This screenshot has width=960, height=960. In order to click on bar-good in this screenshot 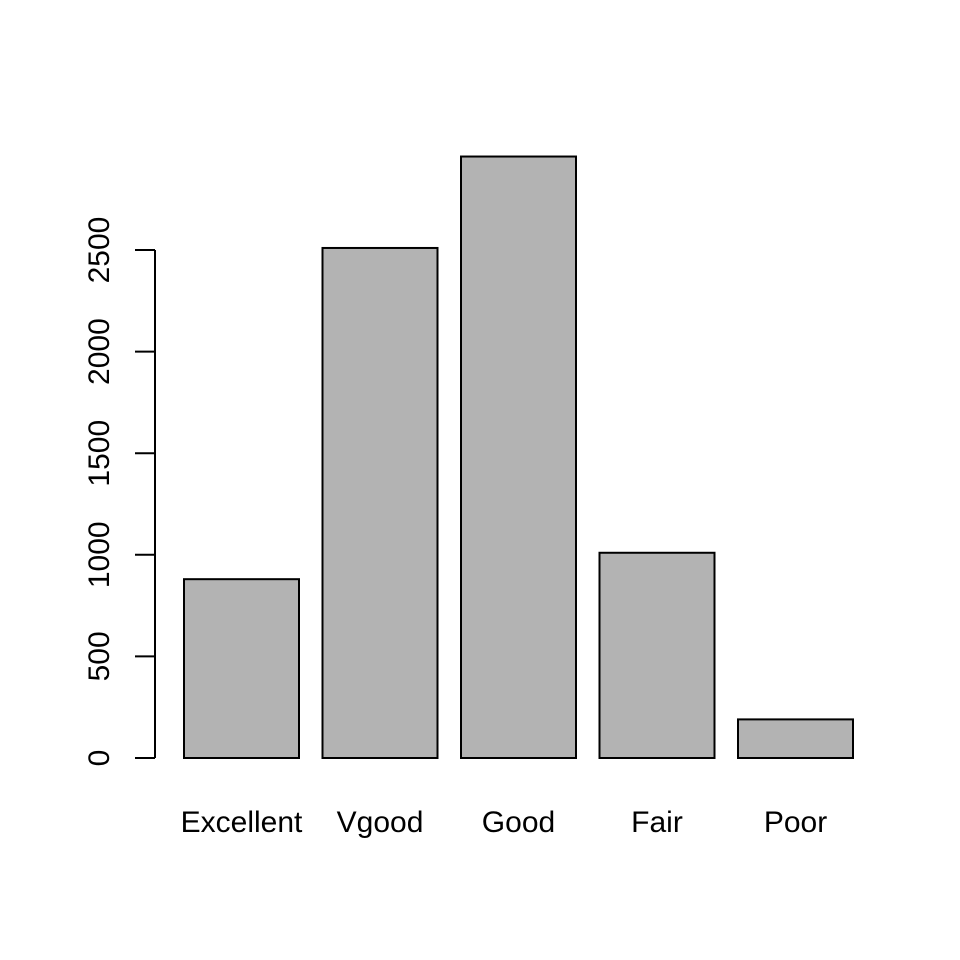, I will do `click(518, 457)`.